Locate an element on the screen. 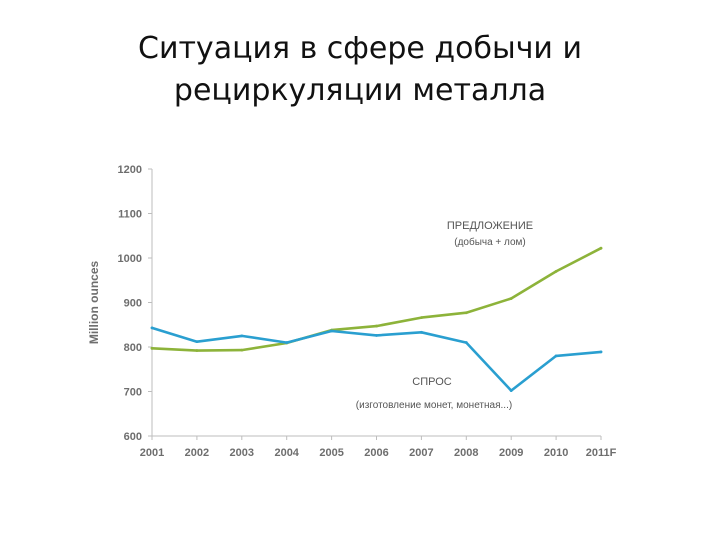 The width and height of the screenshot is (720, 540). x-tick-label: 2010 is located at coordinates (556, 453).